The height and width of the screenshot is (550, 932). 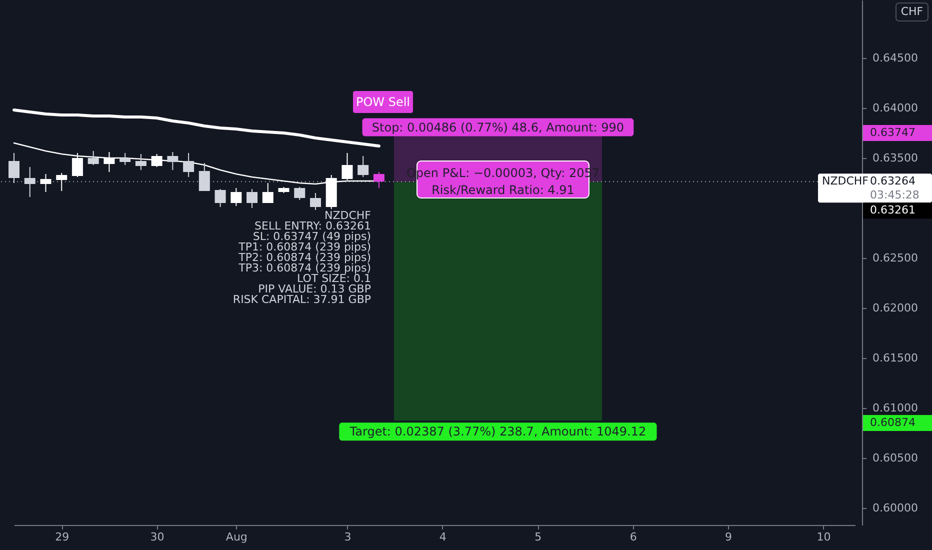 What do you see at coordinates (728, 537) in the screenshot?
I see `x-tick-label: 9` at bounding box center [728, 537].